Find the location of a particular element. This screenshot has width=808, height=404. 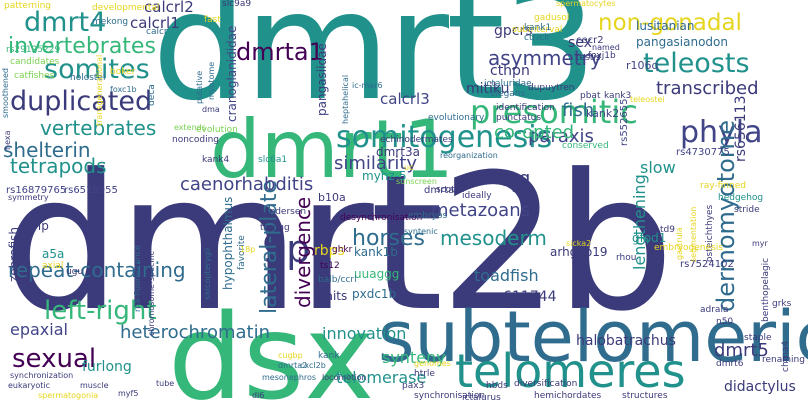

cloud-word: kank3 is located at coordinates (618, 96).